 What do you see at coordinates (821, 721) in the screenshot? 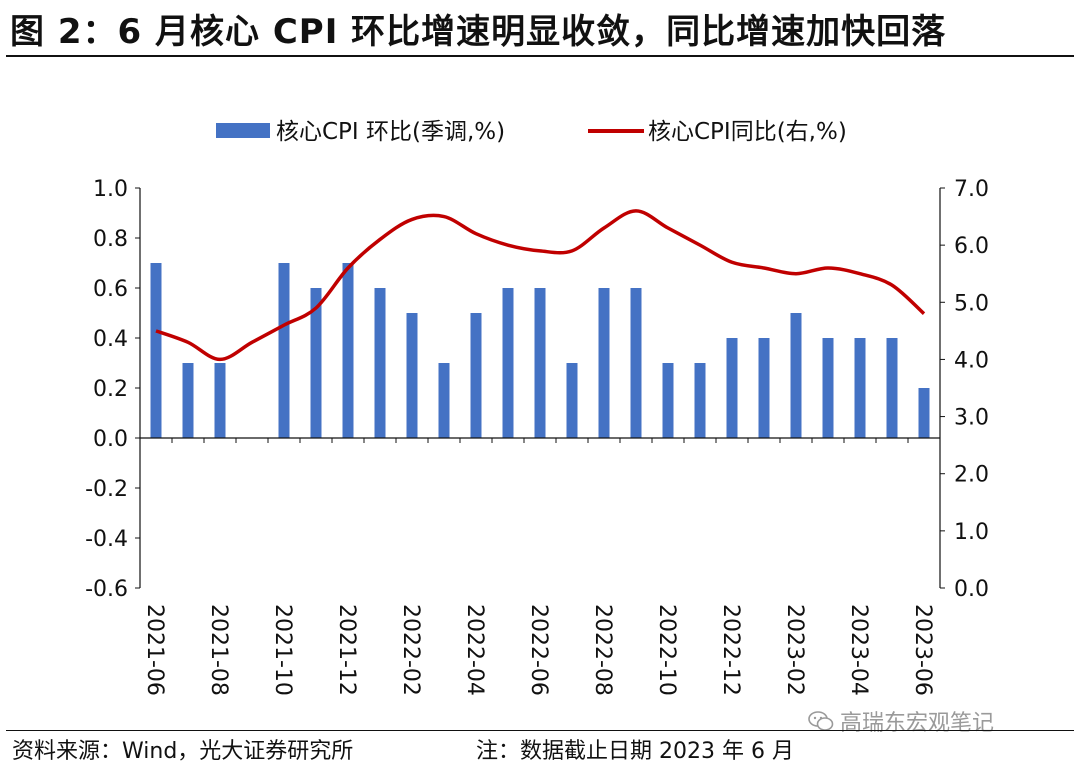
I see `wechat-icon` at bounding box center [821, 721].